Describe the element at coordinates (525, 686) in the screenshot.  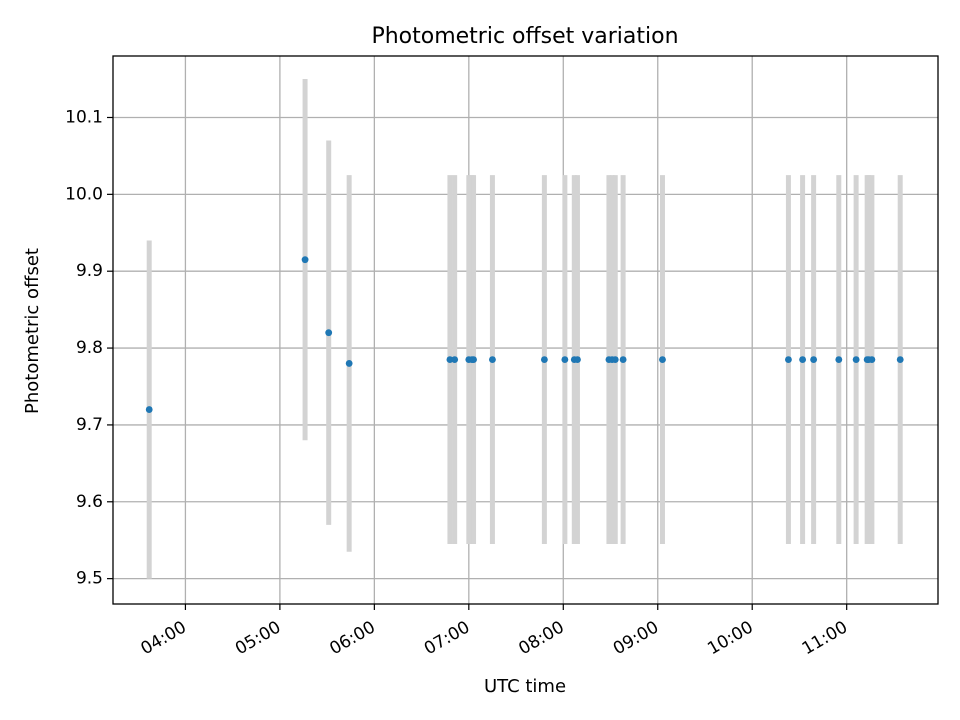
I see `x-axis-label: UTC time` at that location.